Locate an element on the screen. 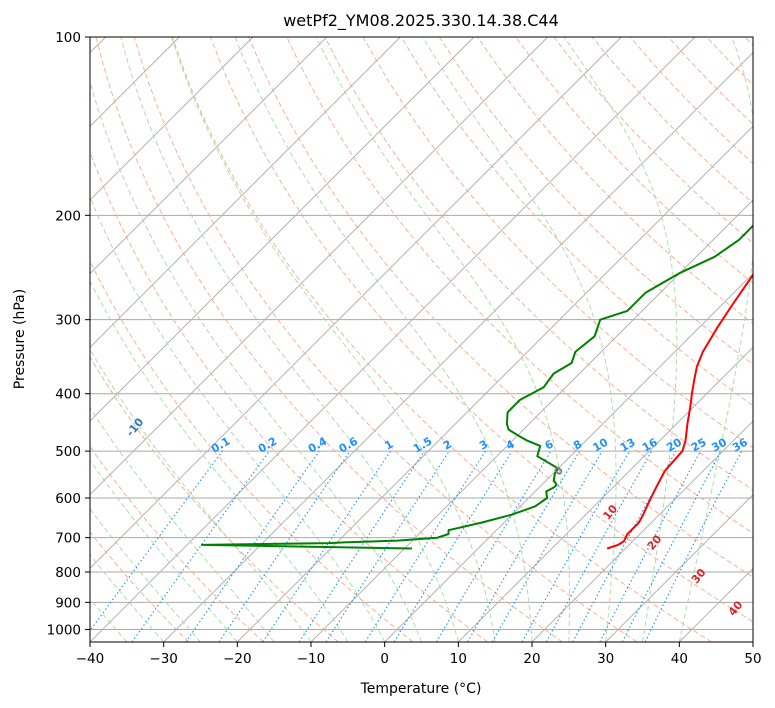 The width and height of the screenshot is (775, 708). y-axis-label: Pressure (hPa) is located at coordinates (20, 339).